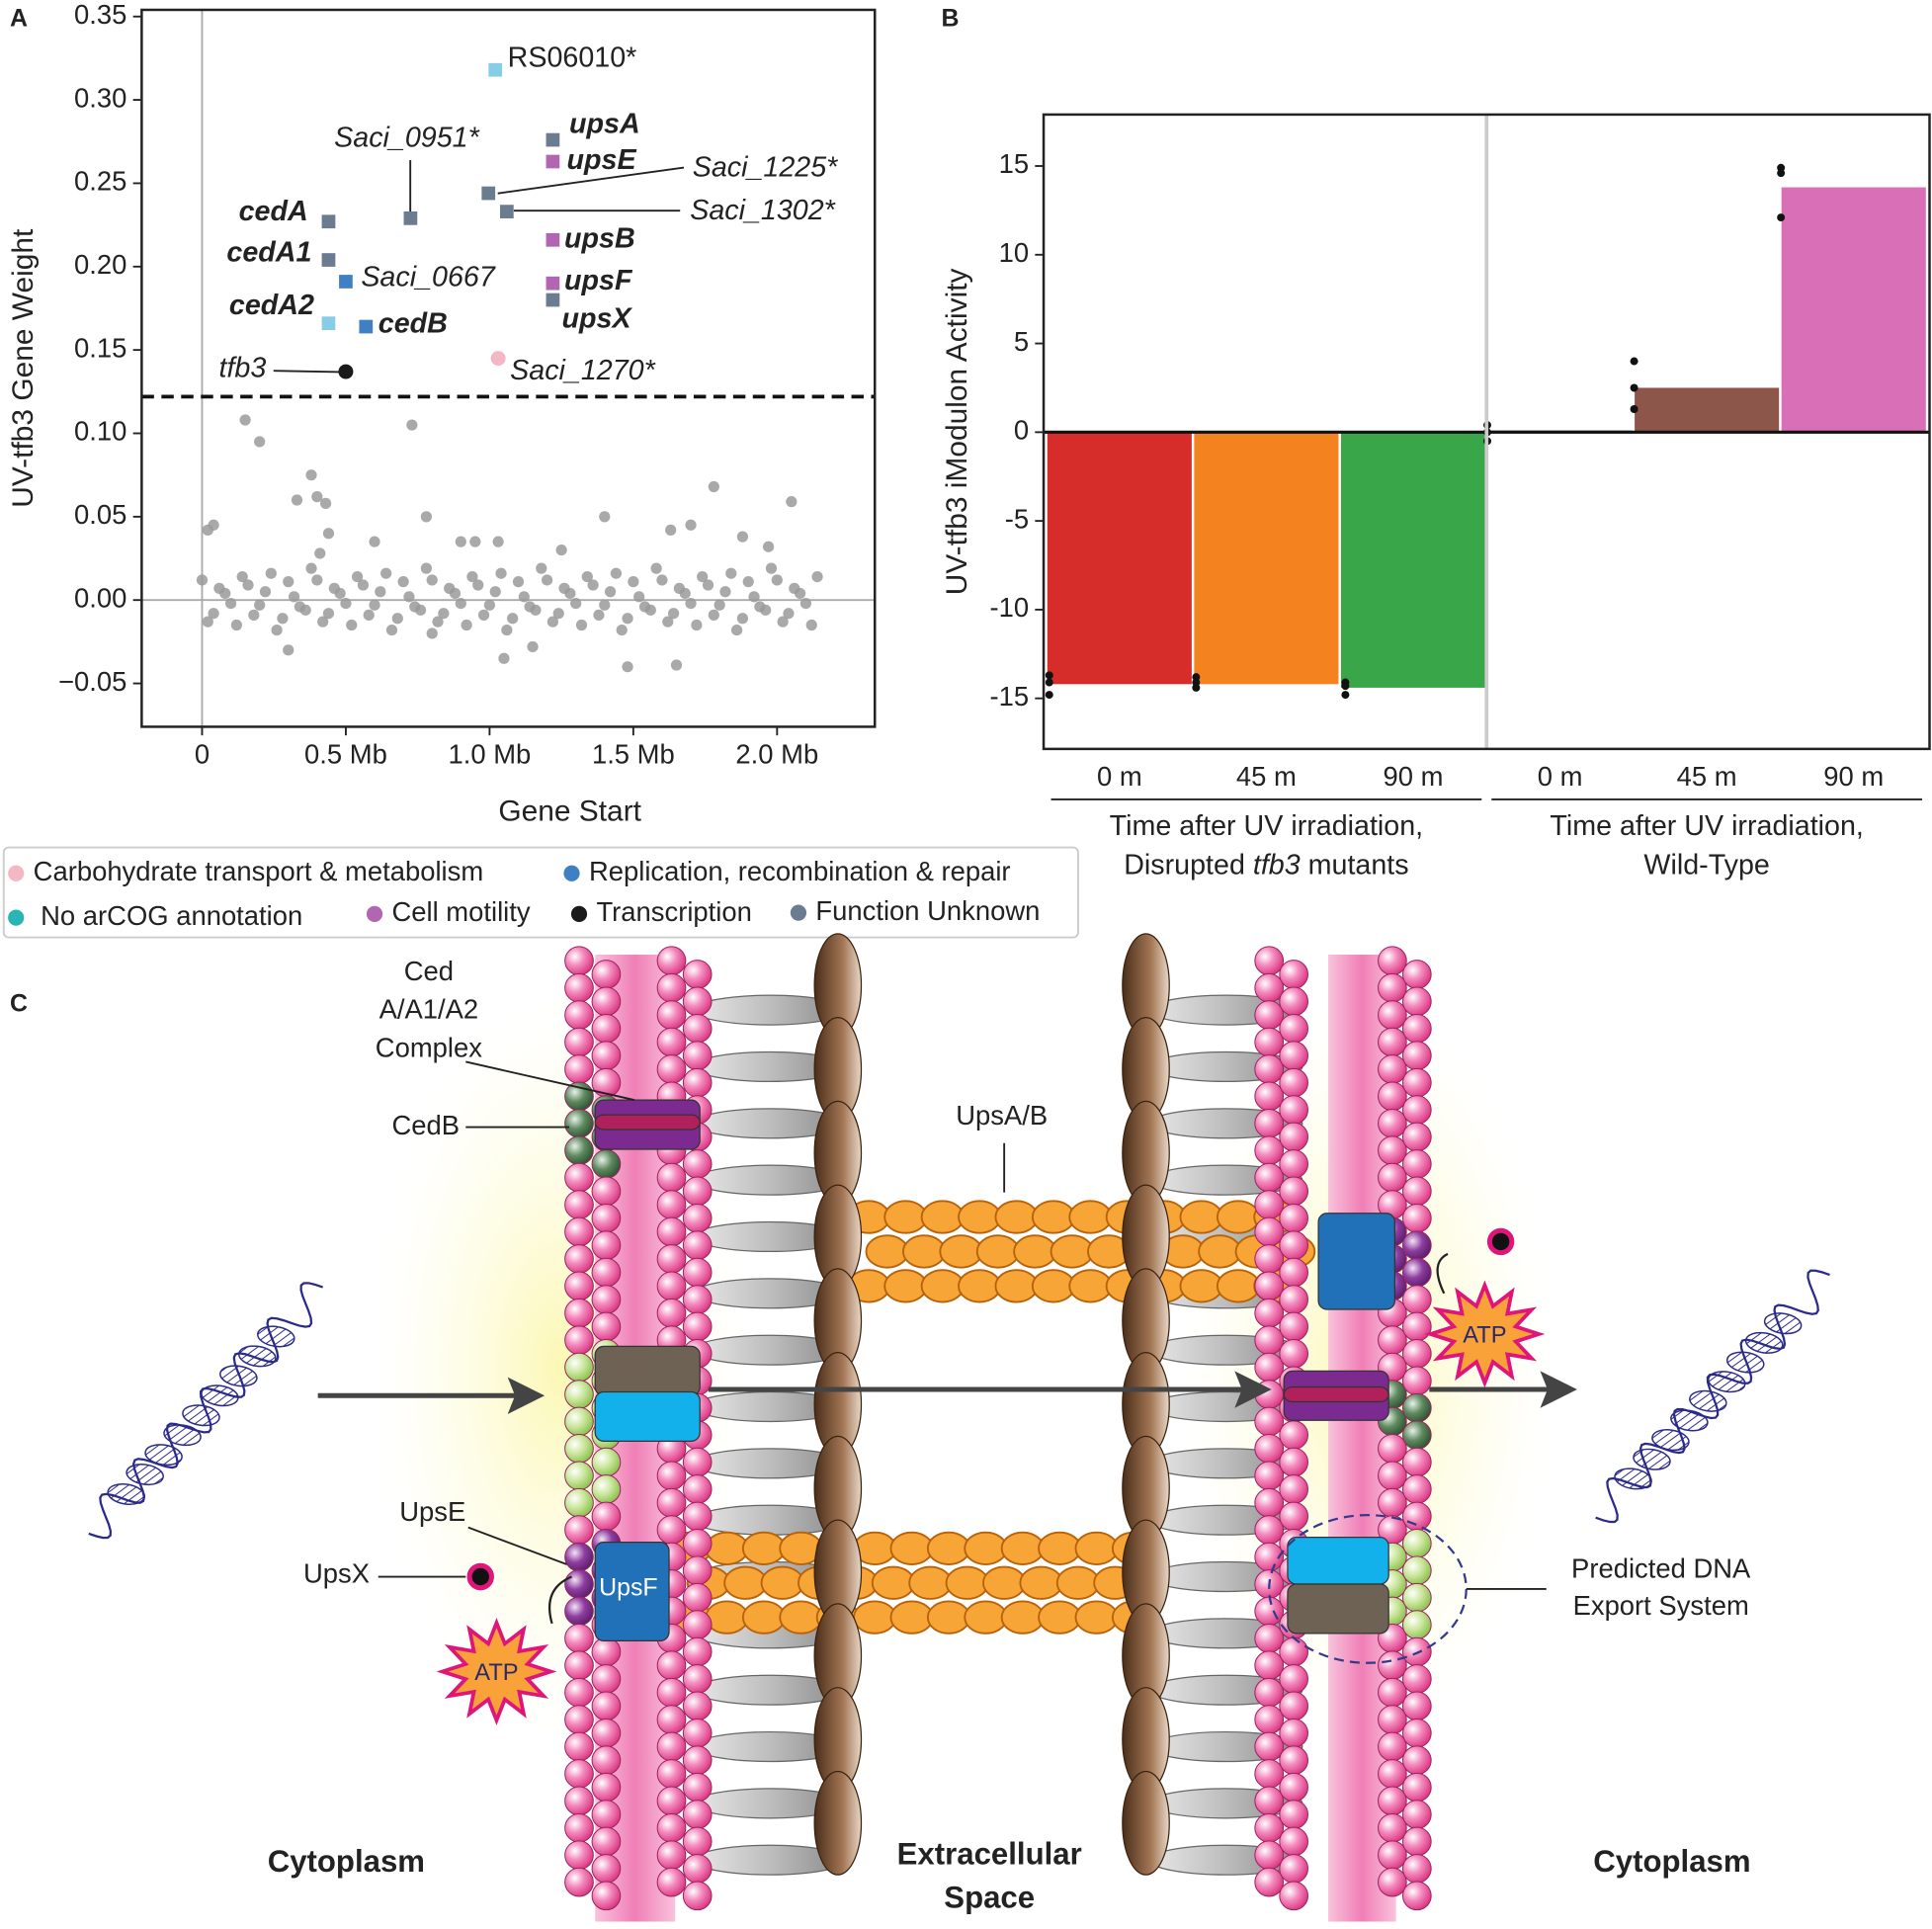  Describe the element at coordinates (100, 264) in the screenshot. I see `y-tick-label: 0.20` at that location.